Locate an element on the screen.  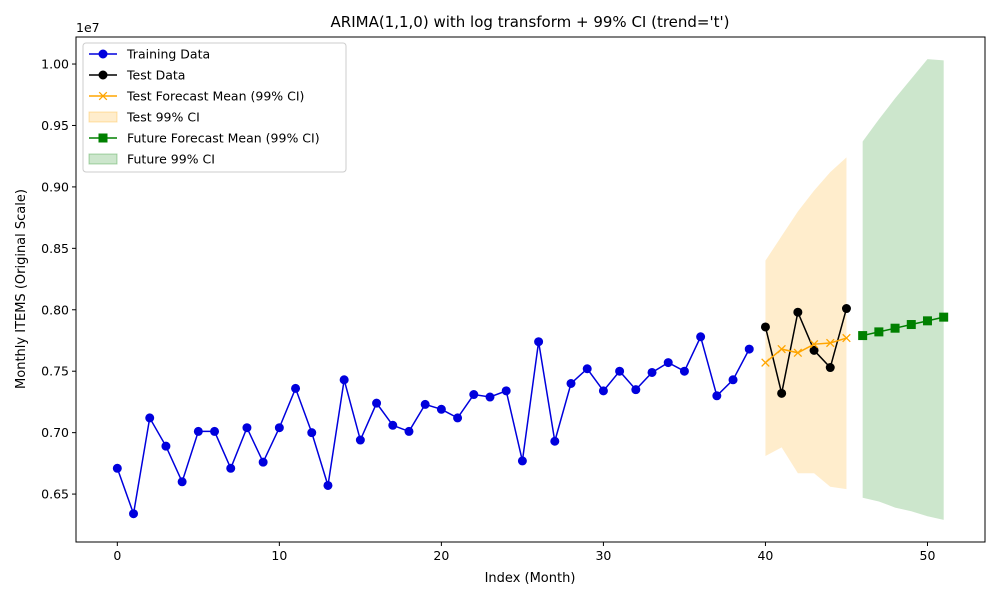
test-forecast-mean-99-ci-series is located at coordinates (806, 350).